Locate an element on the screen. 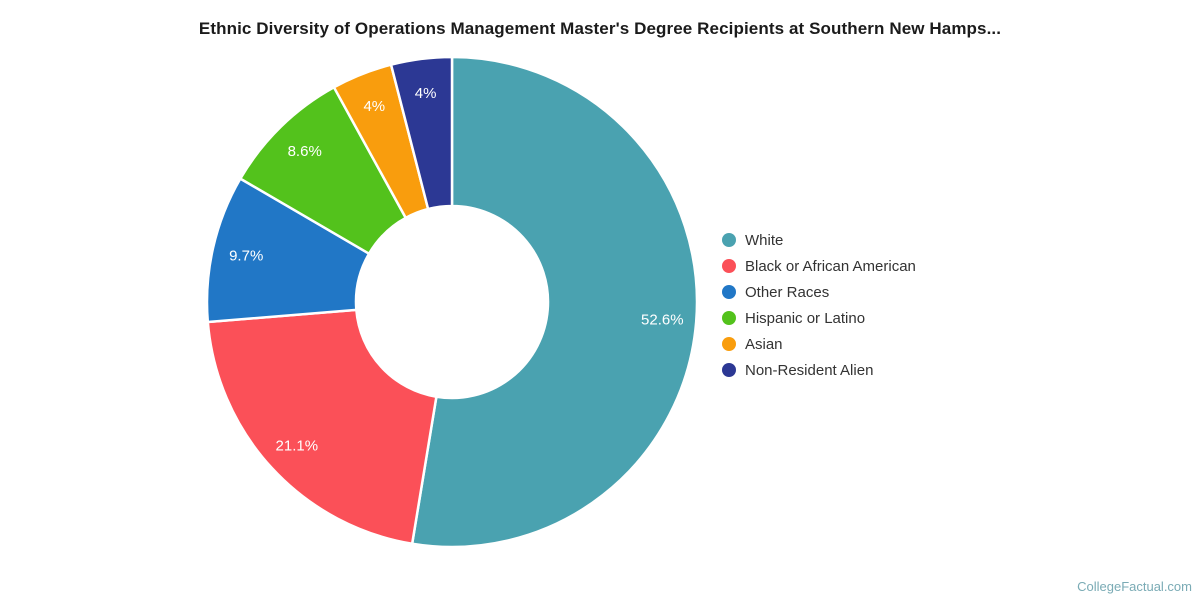  legend-label: Asian is located at coordinates (764, 344).